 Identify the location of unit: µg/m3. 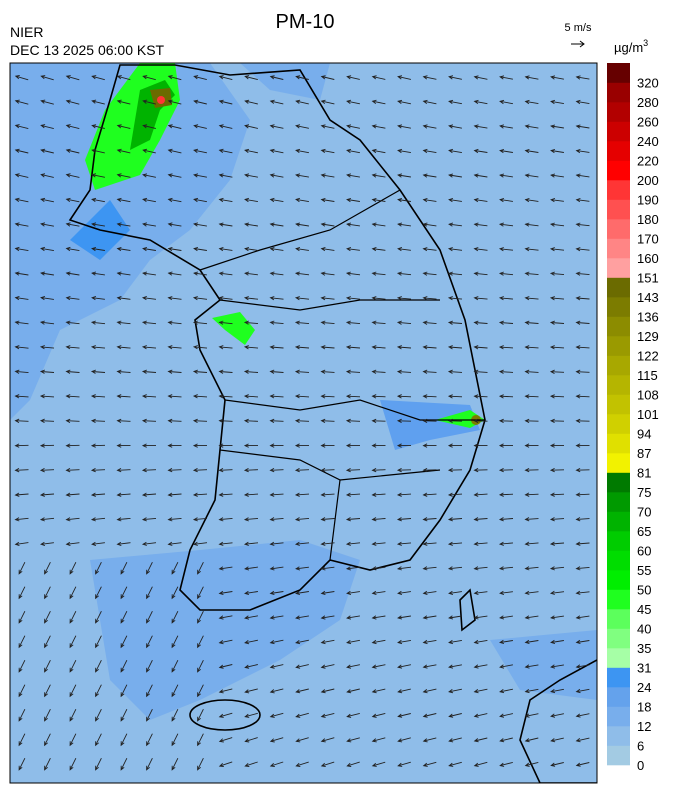
(631, 46).